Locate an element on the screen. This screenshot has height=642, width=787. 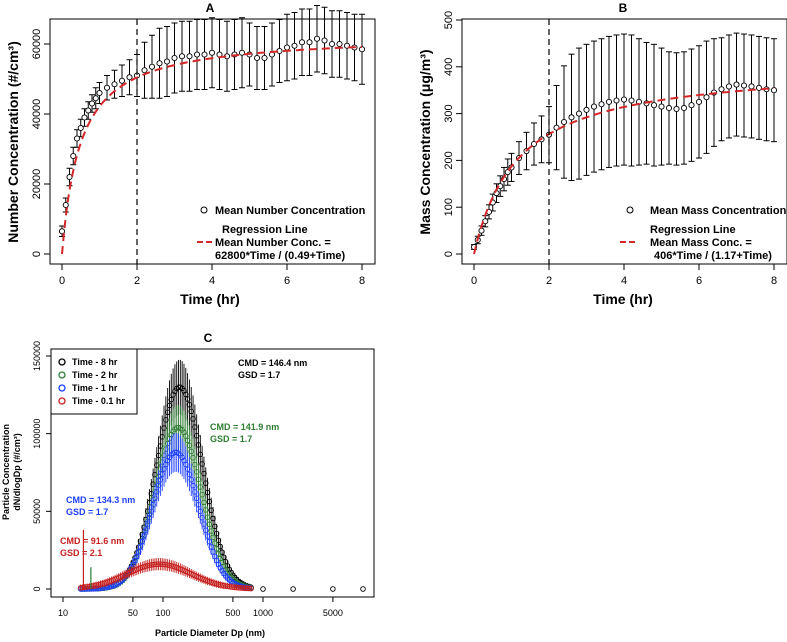
panel-b-legend-line-2: 406*Time / (1.17+Time) is located at coordinates (713, 256).